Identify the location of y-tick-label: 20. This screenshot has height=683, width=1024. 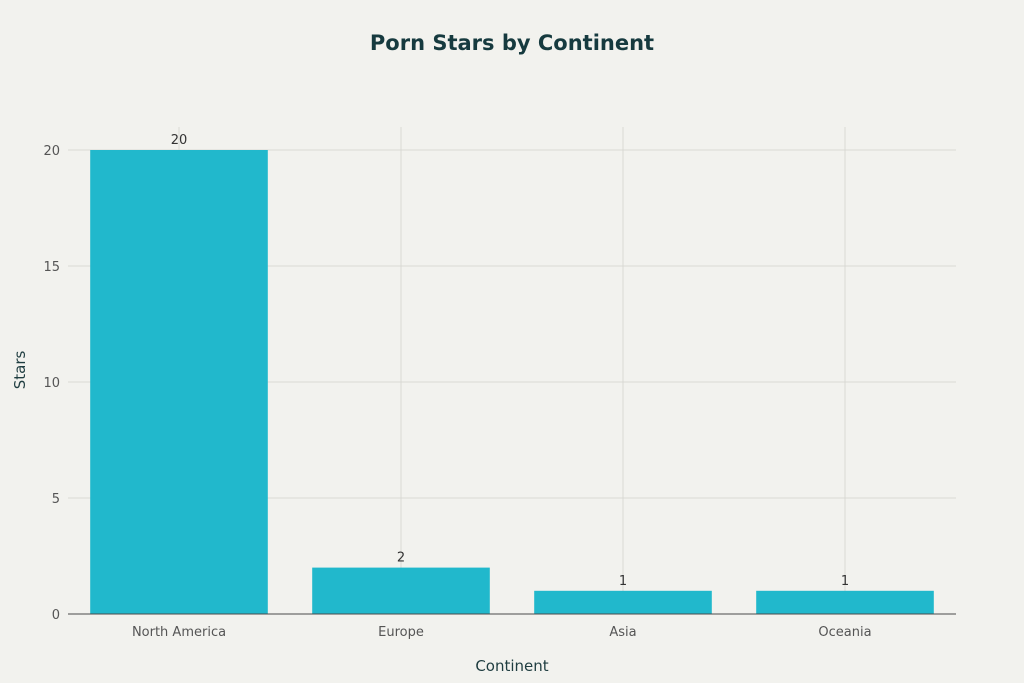
(51, 151).